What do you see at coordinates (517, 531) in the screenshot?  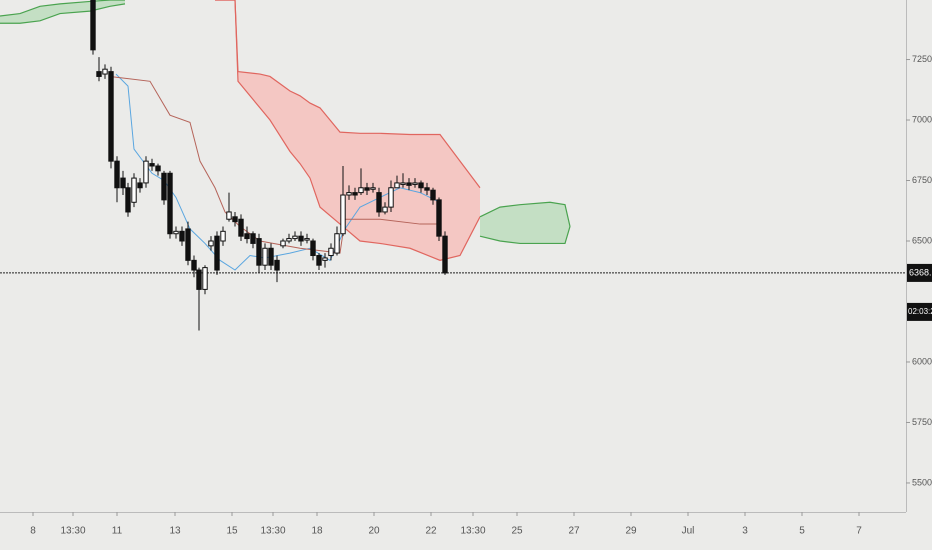 I see `x-tick-label: 25` at bounding box center [517, 531].